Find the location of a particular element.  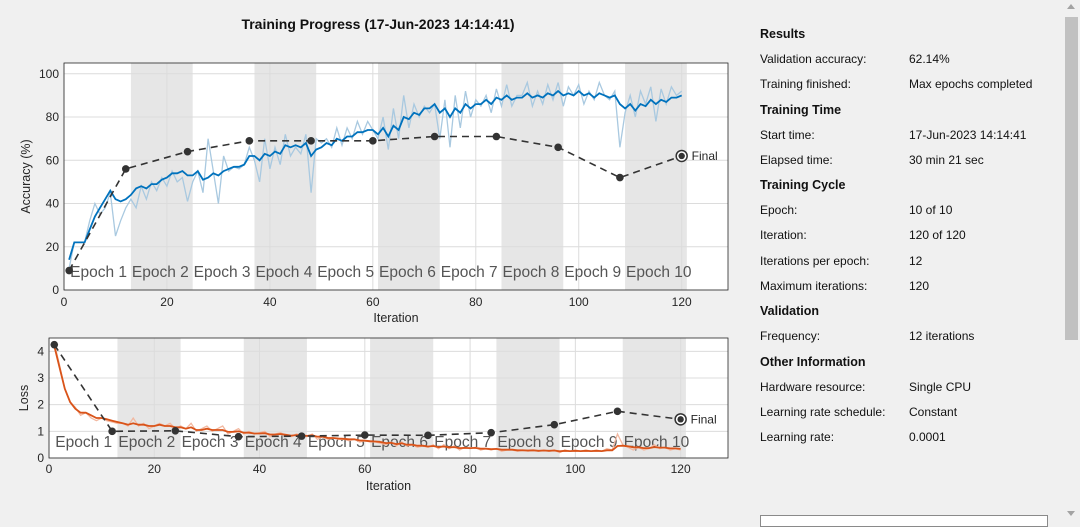

info-label: Learning rate schedule: is located at coordinates (823, 411).